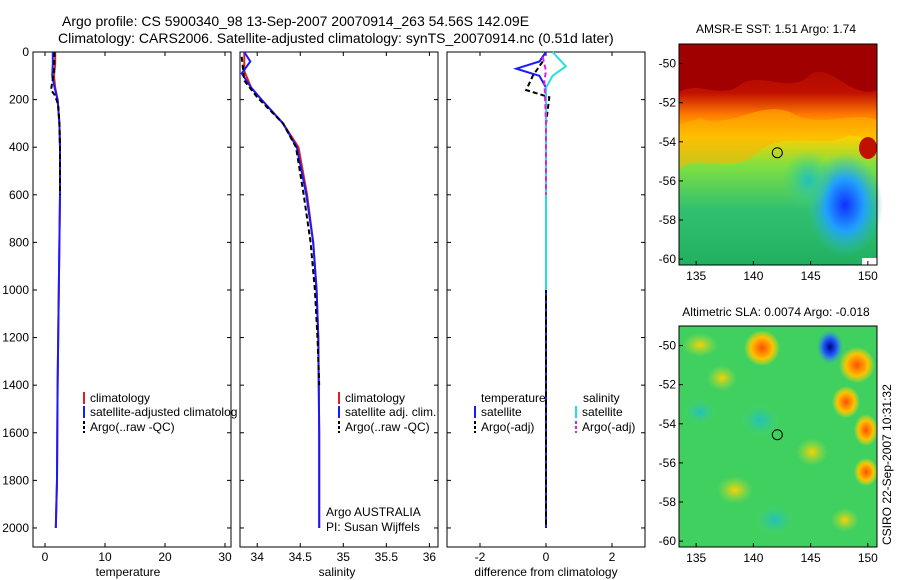  Describe the element at coordinates (15, 290) in the screenshot. I see `y-tick-label: 1000` at that location.